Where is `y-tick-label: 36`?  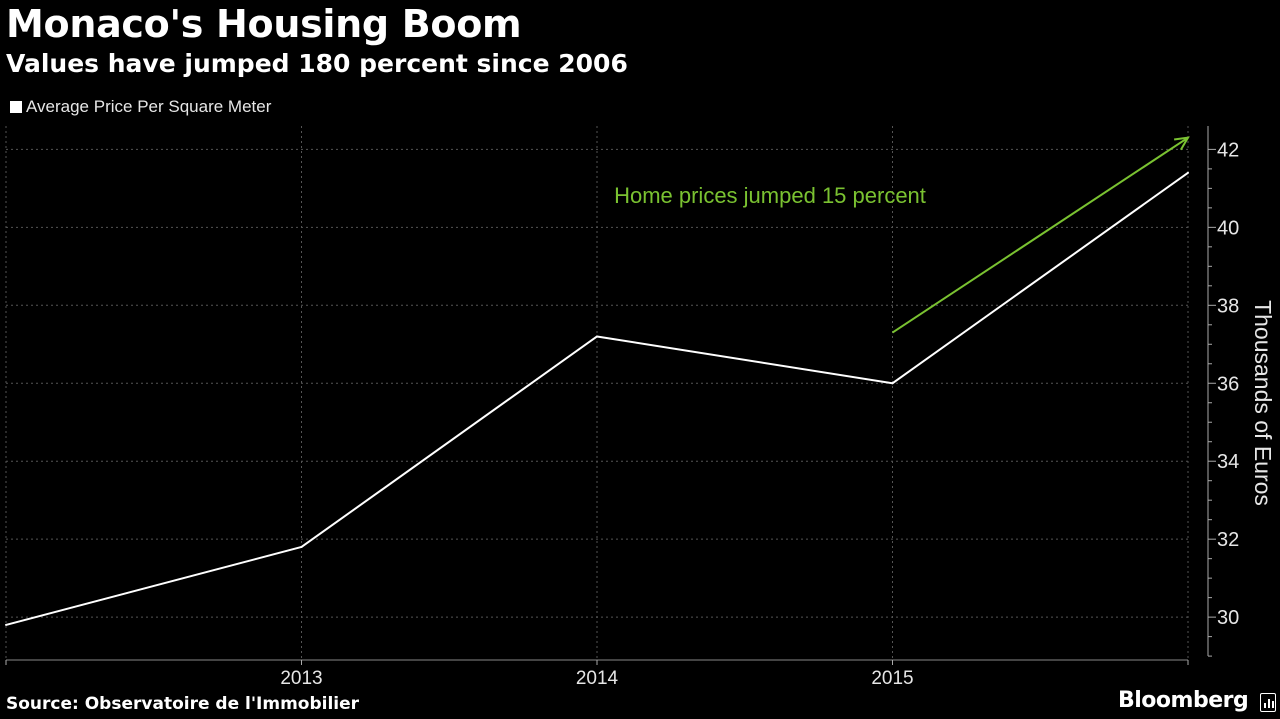 y-tick-label: 36 is located at coordinates (1228, 384).